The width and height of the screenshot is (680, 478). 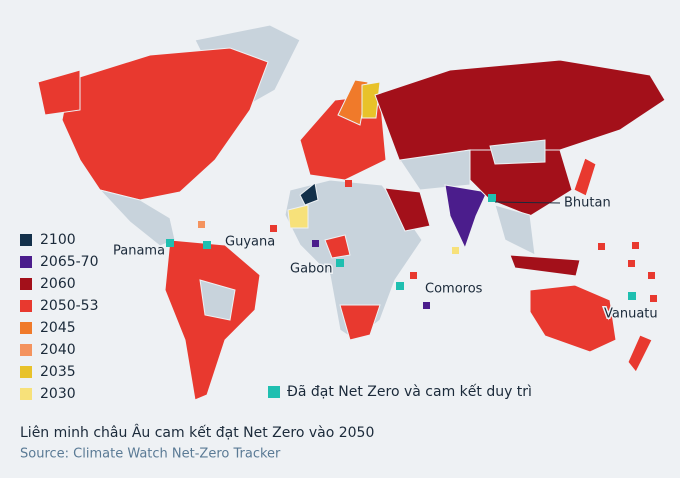 I want to click on alaska, so click(x=59, y=92).